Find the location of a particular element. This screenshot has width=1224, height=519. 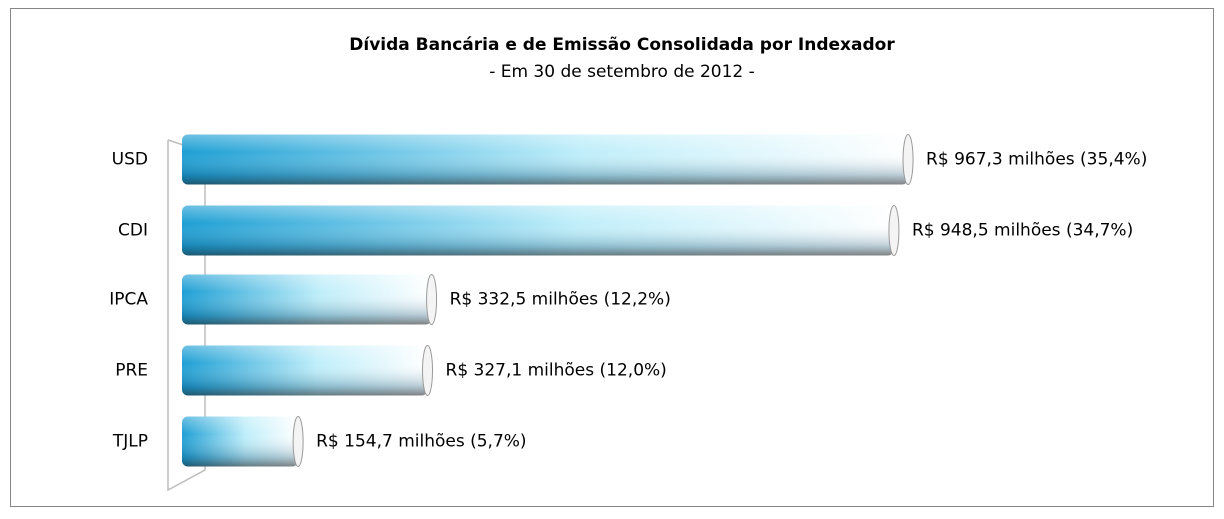

y-tick-label: TJLP is located at coordinates (130, 442).